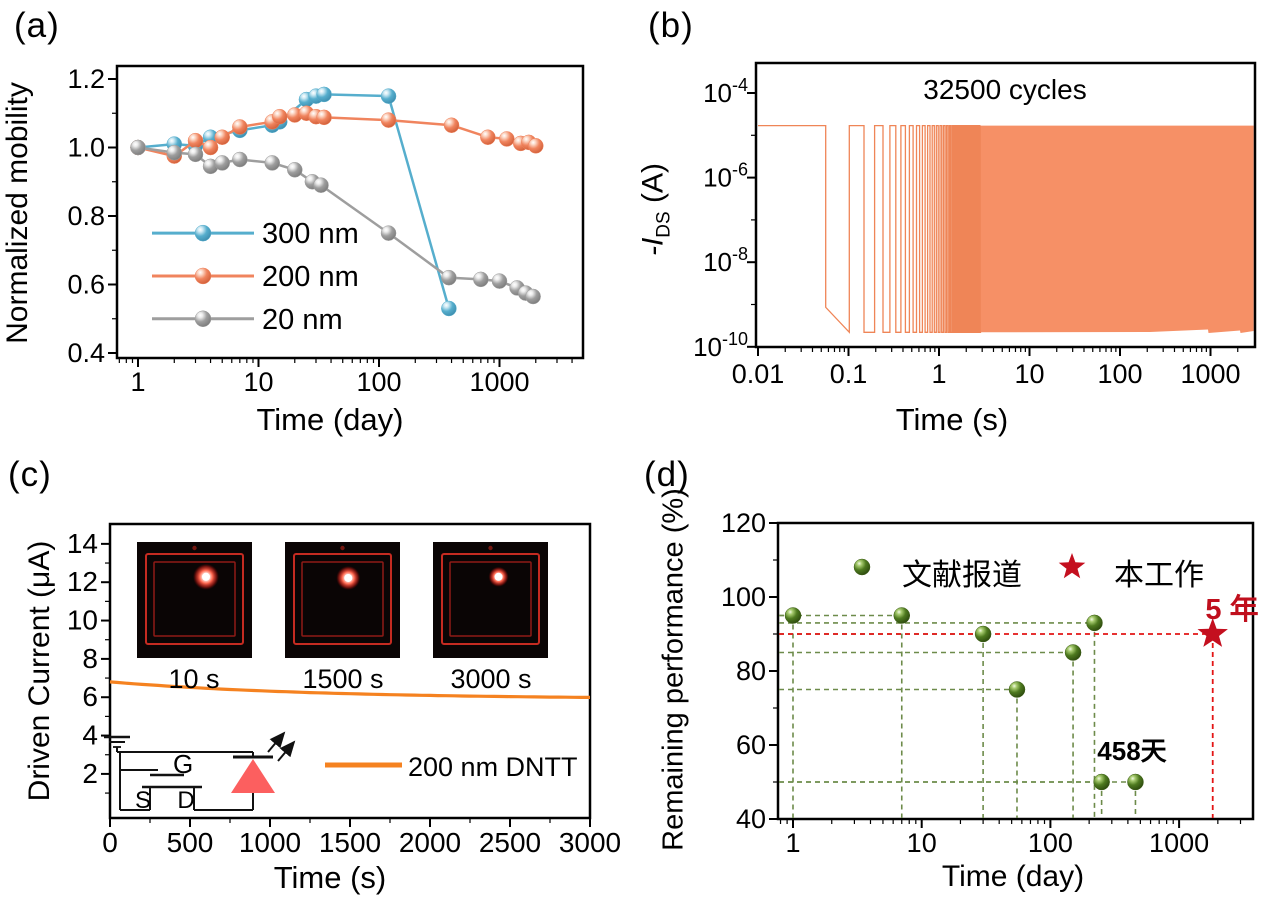  I want to click on svg-text: 0.6, so click(86, 285).